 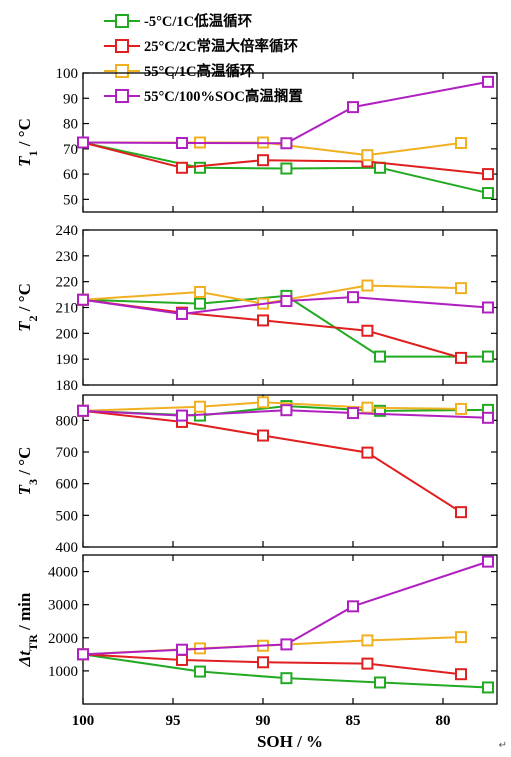 What do you see at coordinates (261, 732) in the screenshot?
I see `x-axis: 100 95 90 85 80 SOH / %` at bounding box center [261, 732].